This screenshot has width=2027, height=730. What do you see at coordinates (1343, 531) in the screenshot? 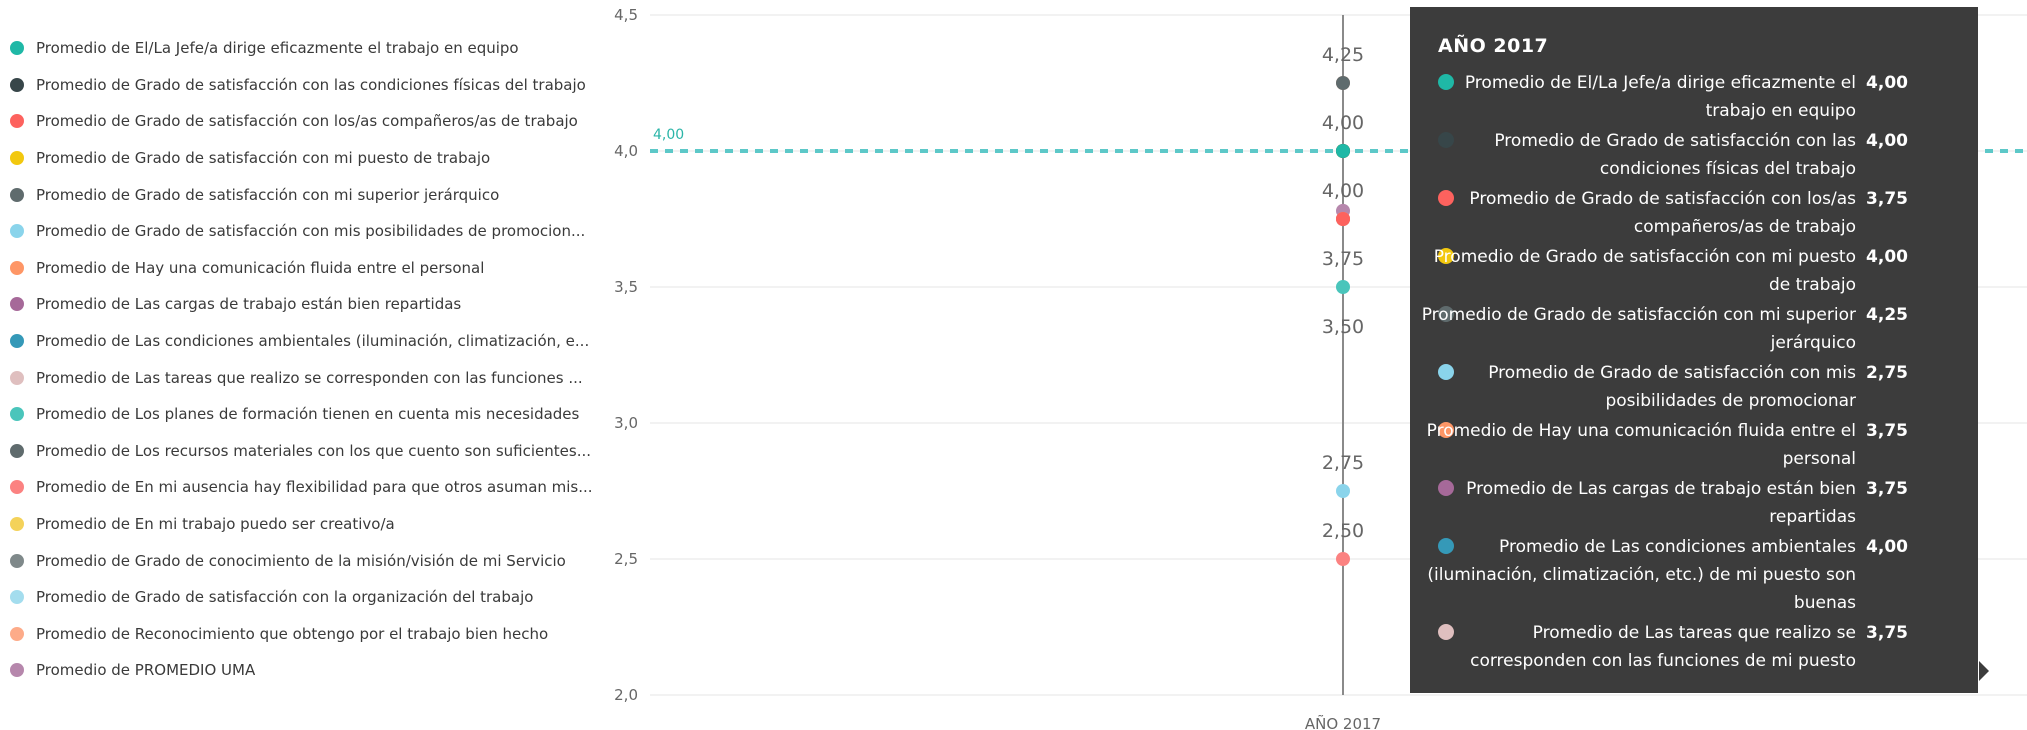
I see `data-label: 2,50` at bounding box center [1343, 531].